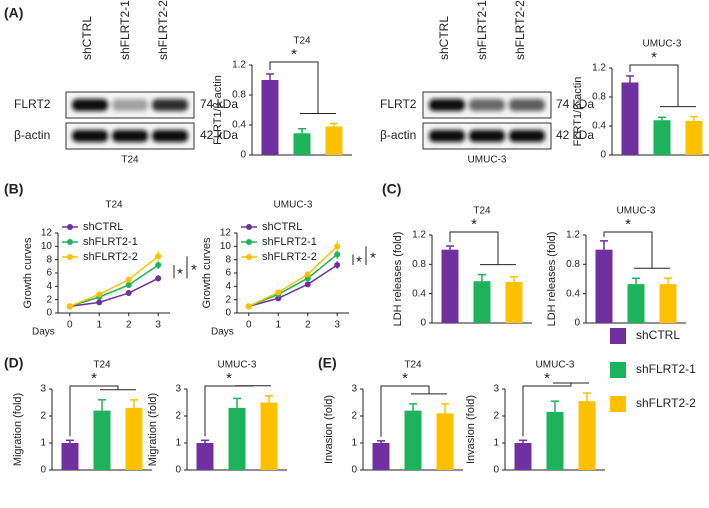 The image size is (709, 508). What do you see at coordinates (28, 272) in the screenshot?
I see `y-axis-label: Growth curves` at bounding box center [28, 272].